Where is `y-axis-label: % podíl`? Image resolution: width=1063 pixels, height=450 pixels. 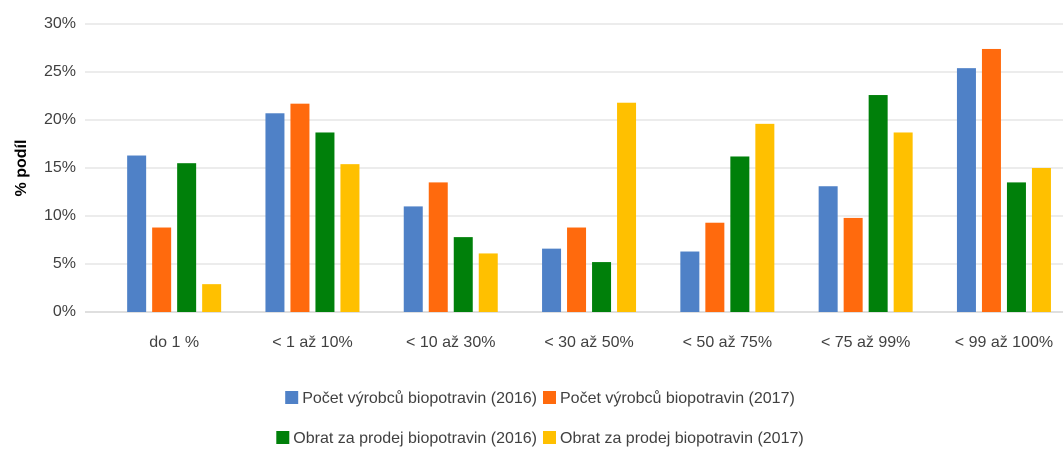
y-axis-label: % podíl is located at coordinates (21, 168).